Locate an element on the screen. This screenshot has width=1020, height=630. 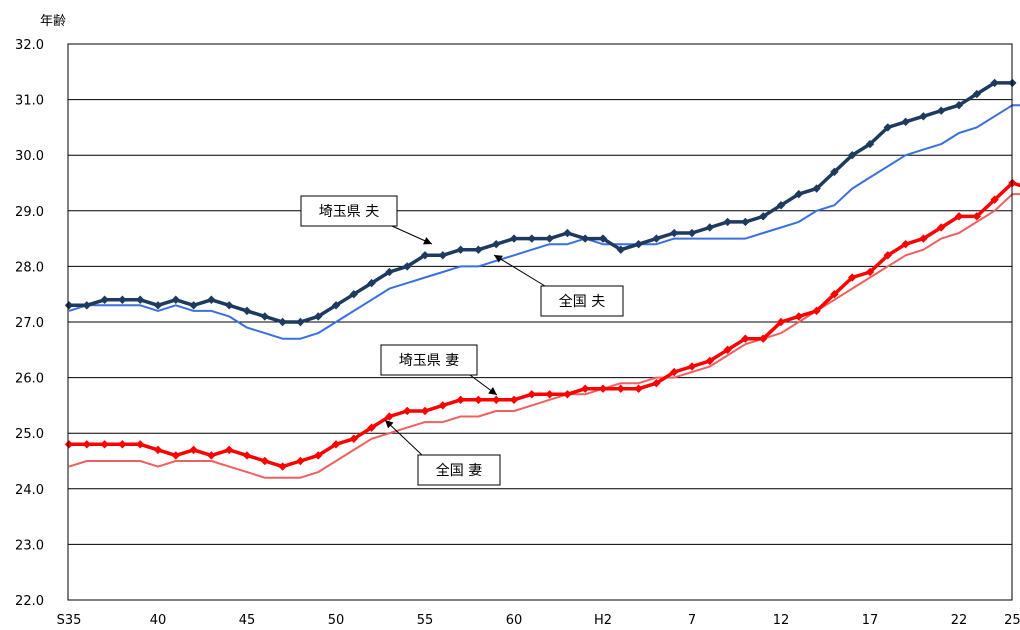
series-label: 埼玉県 夫 is located at coordinates (349, 212).